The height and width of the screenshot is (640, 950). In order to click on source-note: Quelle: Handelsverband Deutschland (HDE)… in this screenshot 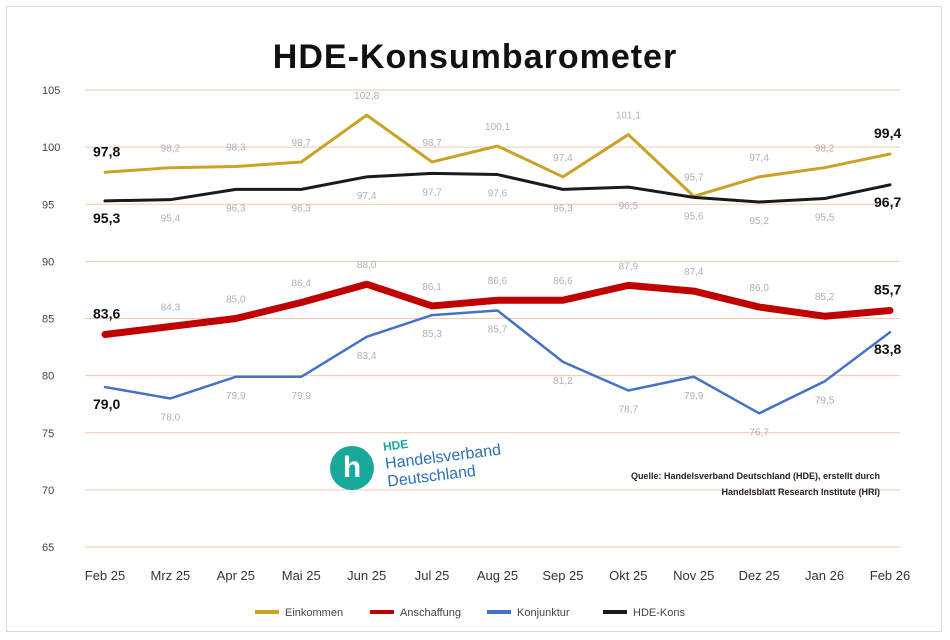, I will do `click(720, 484)`.